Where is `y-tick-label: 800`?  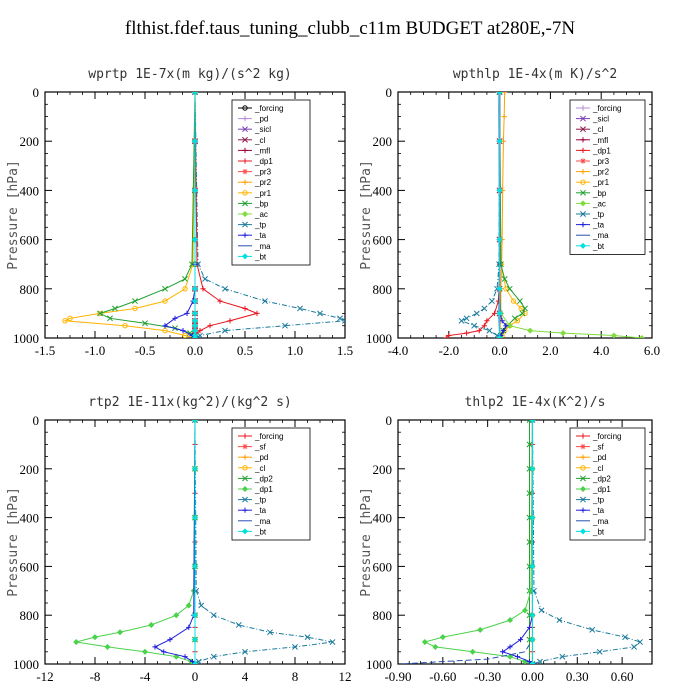
y-tick-label: 800 is located at coordinates (30, 615).